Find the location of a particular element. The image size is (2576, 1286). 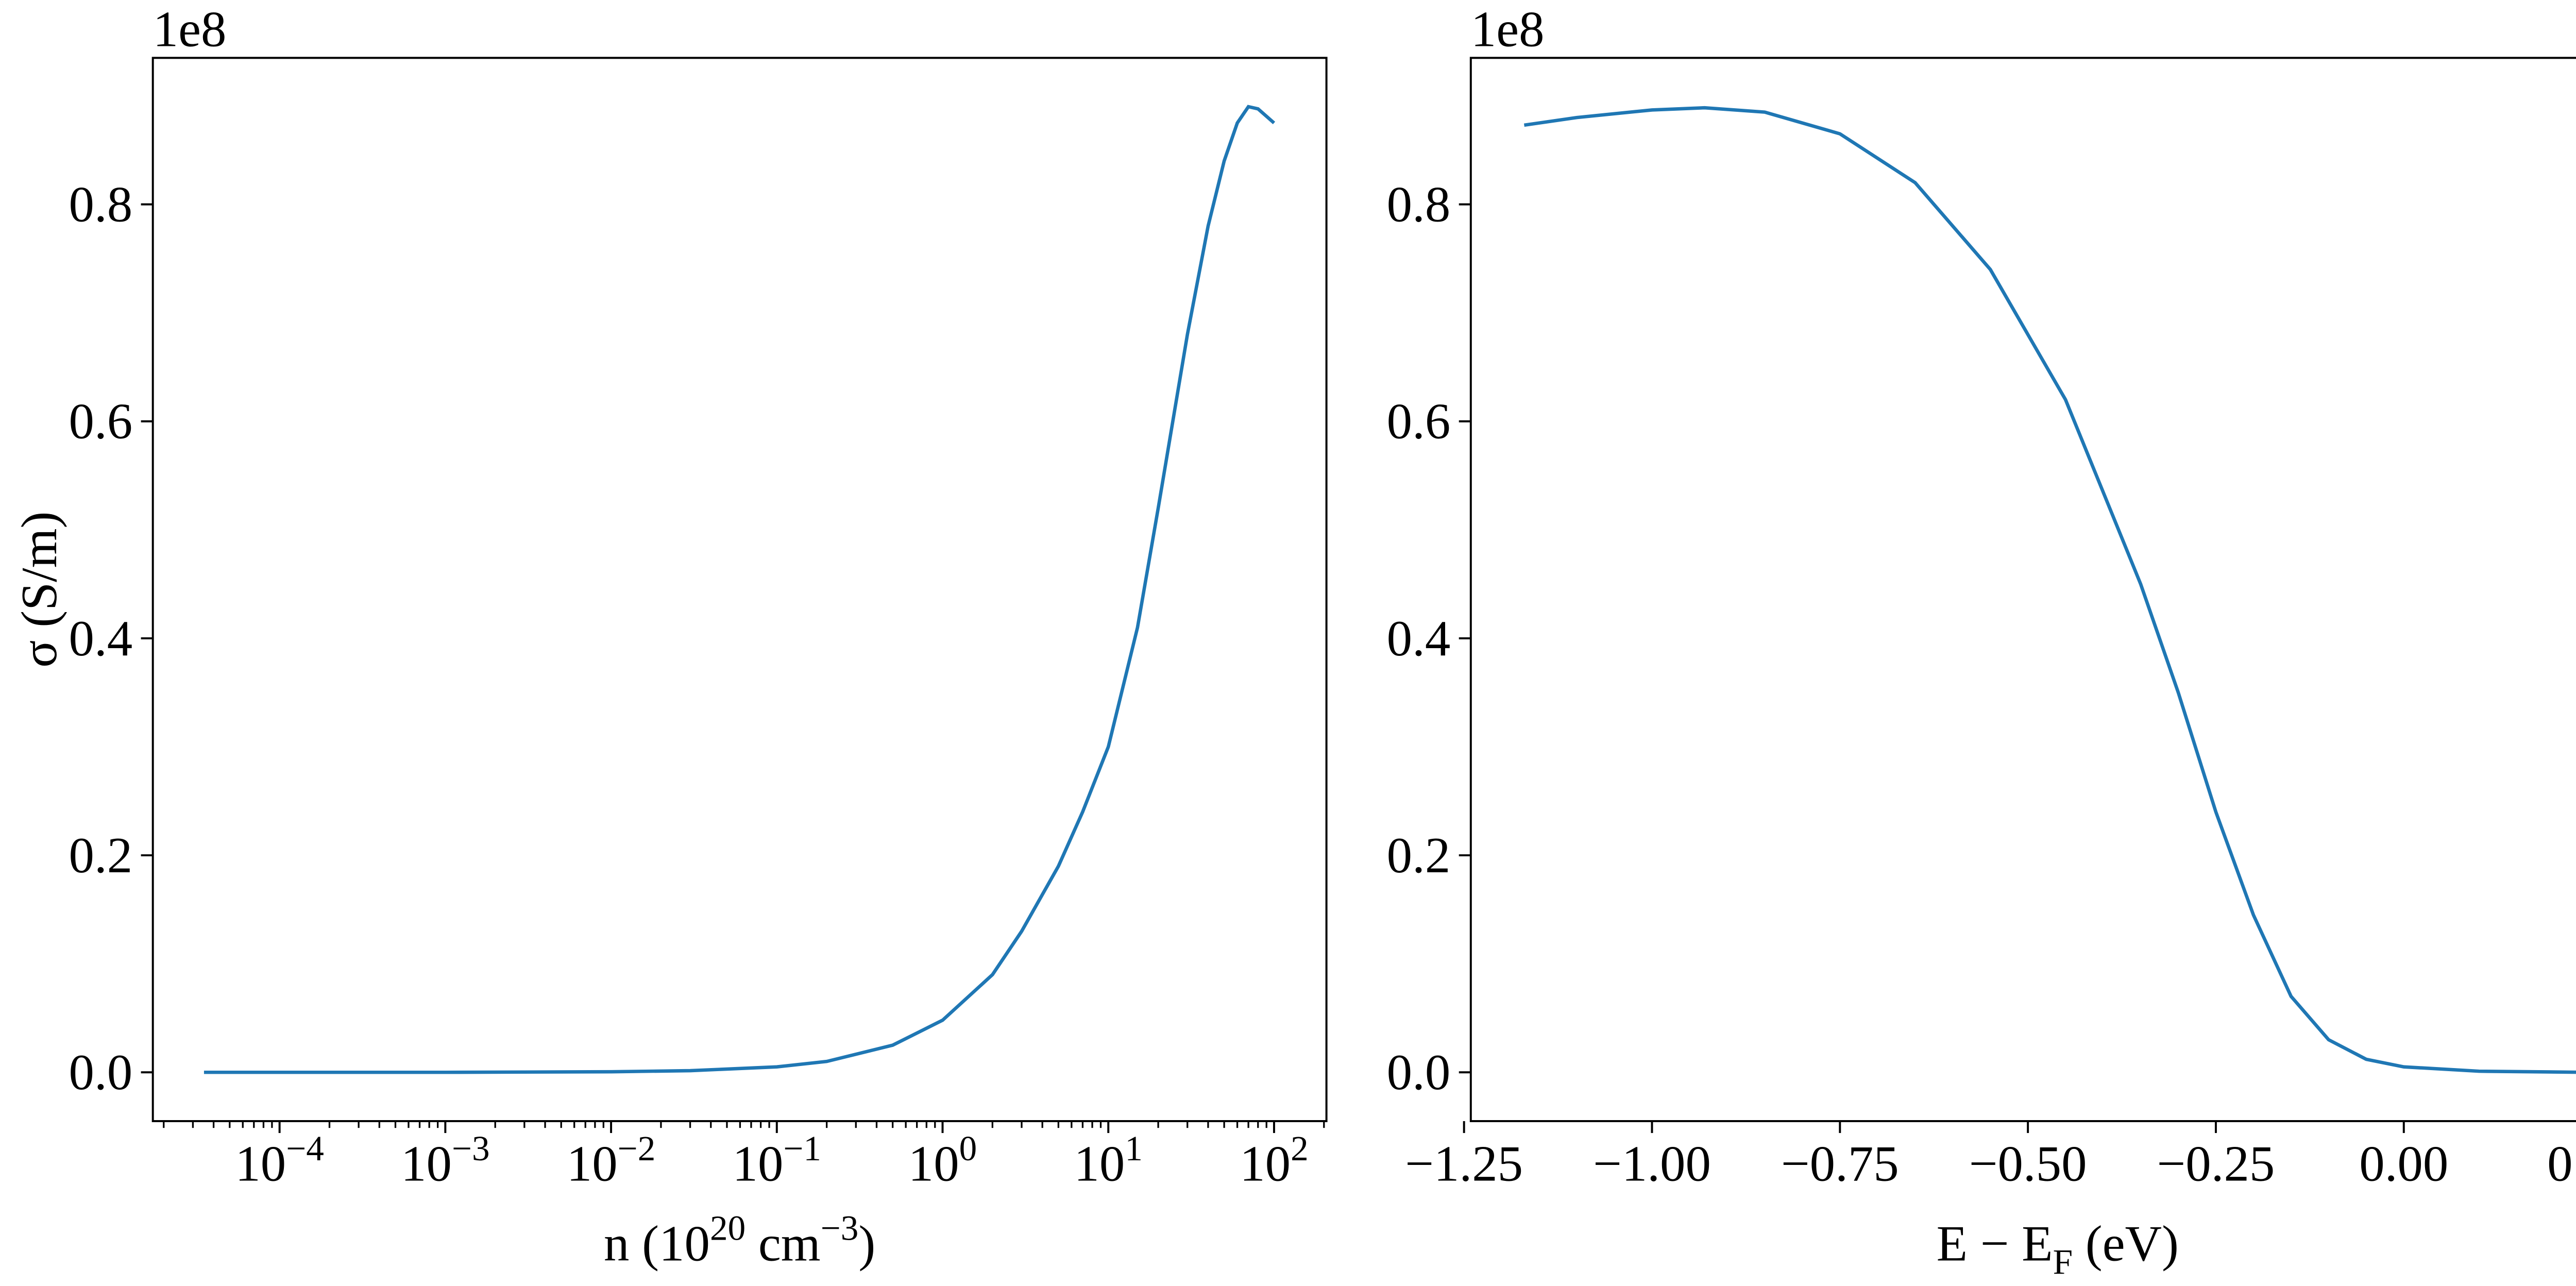

x-tick-label: 10⁻⁴ is located at coordinates (279, 1160).